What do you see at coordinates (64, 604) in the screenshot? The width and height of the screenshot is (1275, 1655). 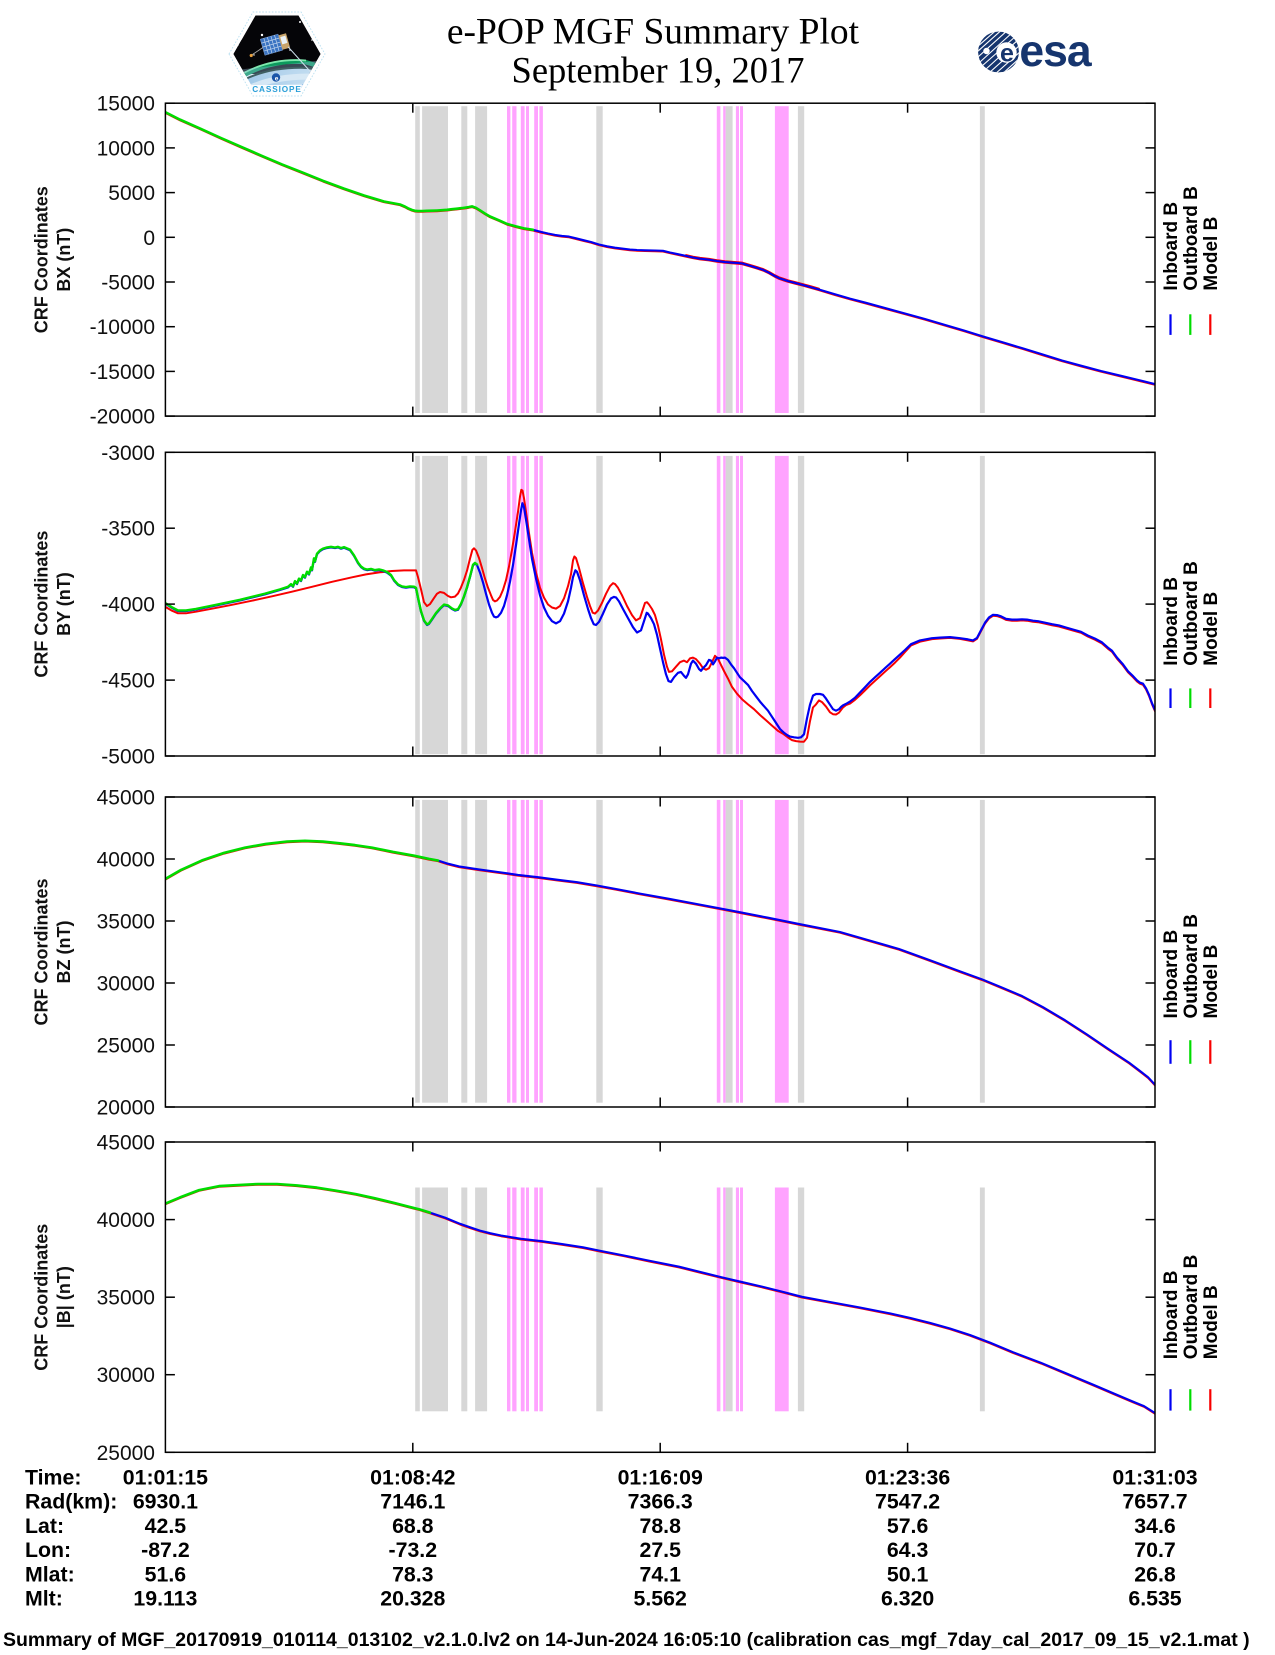 I see `svg-text: BY (nT)` at bounding box center [64, 604].